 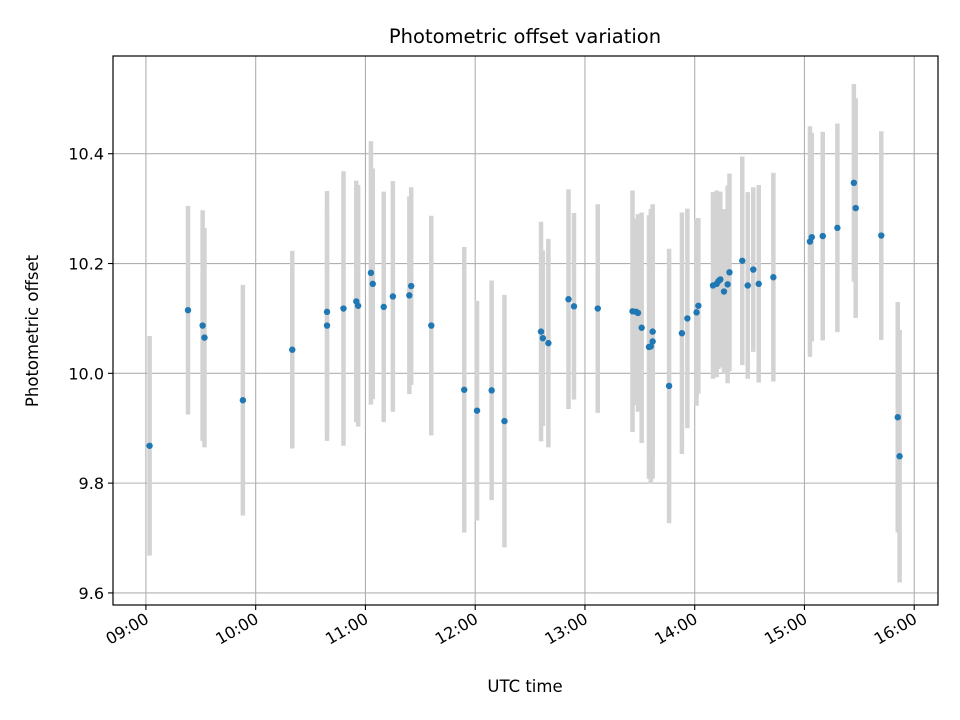 I want to click on x-tick-label: 10:00, so click(x=236, y=629).